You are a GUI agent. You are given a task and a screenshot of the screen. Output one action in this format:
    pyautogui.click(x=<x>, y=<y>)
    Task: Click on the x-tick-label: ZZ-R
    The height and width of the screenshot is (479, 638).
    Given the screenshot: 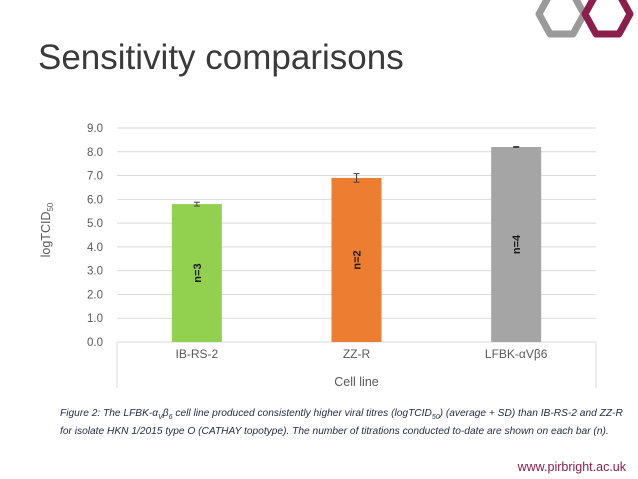 What is the action you would take?
    pyautogui.click(x=357, y=354)
    